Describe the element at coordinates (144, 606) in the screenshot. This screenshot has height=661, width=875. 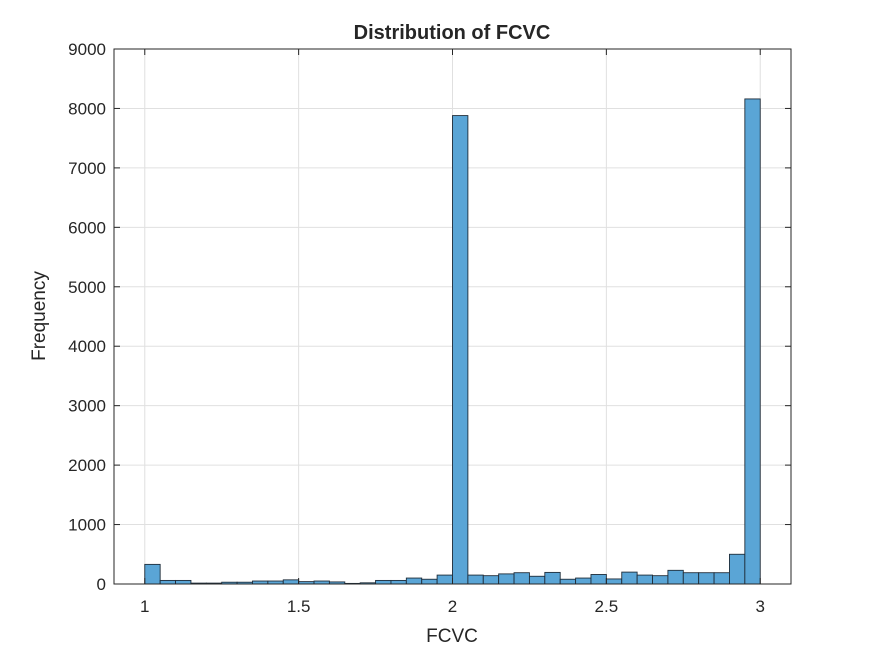
I see `x-tick-label: 1` at that location.